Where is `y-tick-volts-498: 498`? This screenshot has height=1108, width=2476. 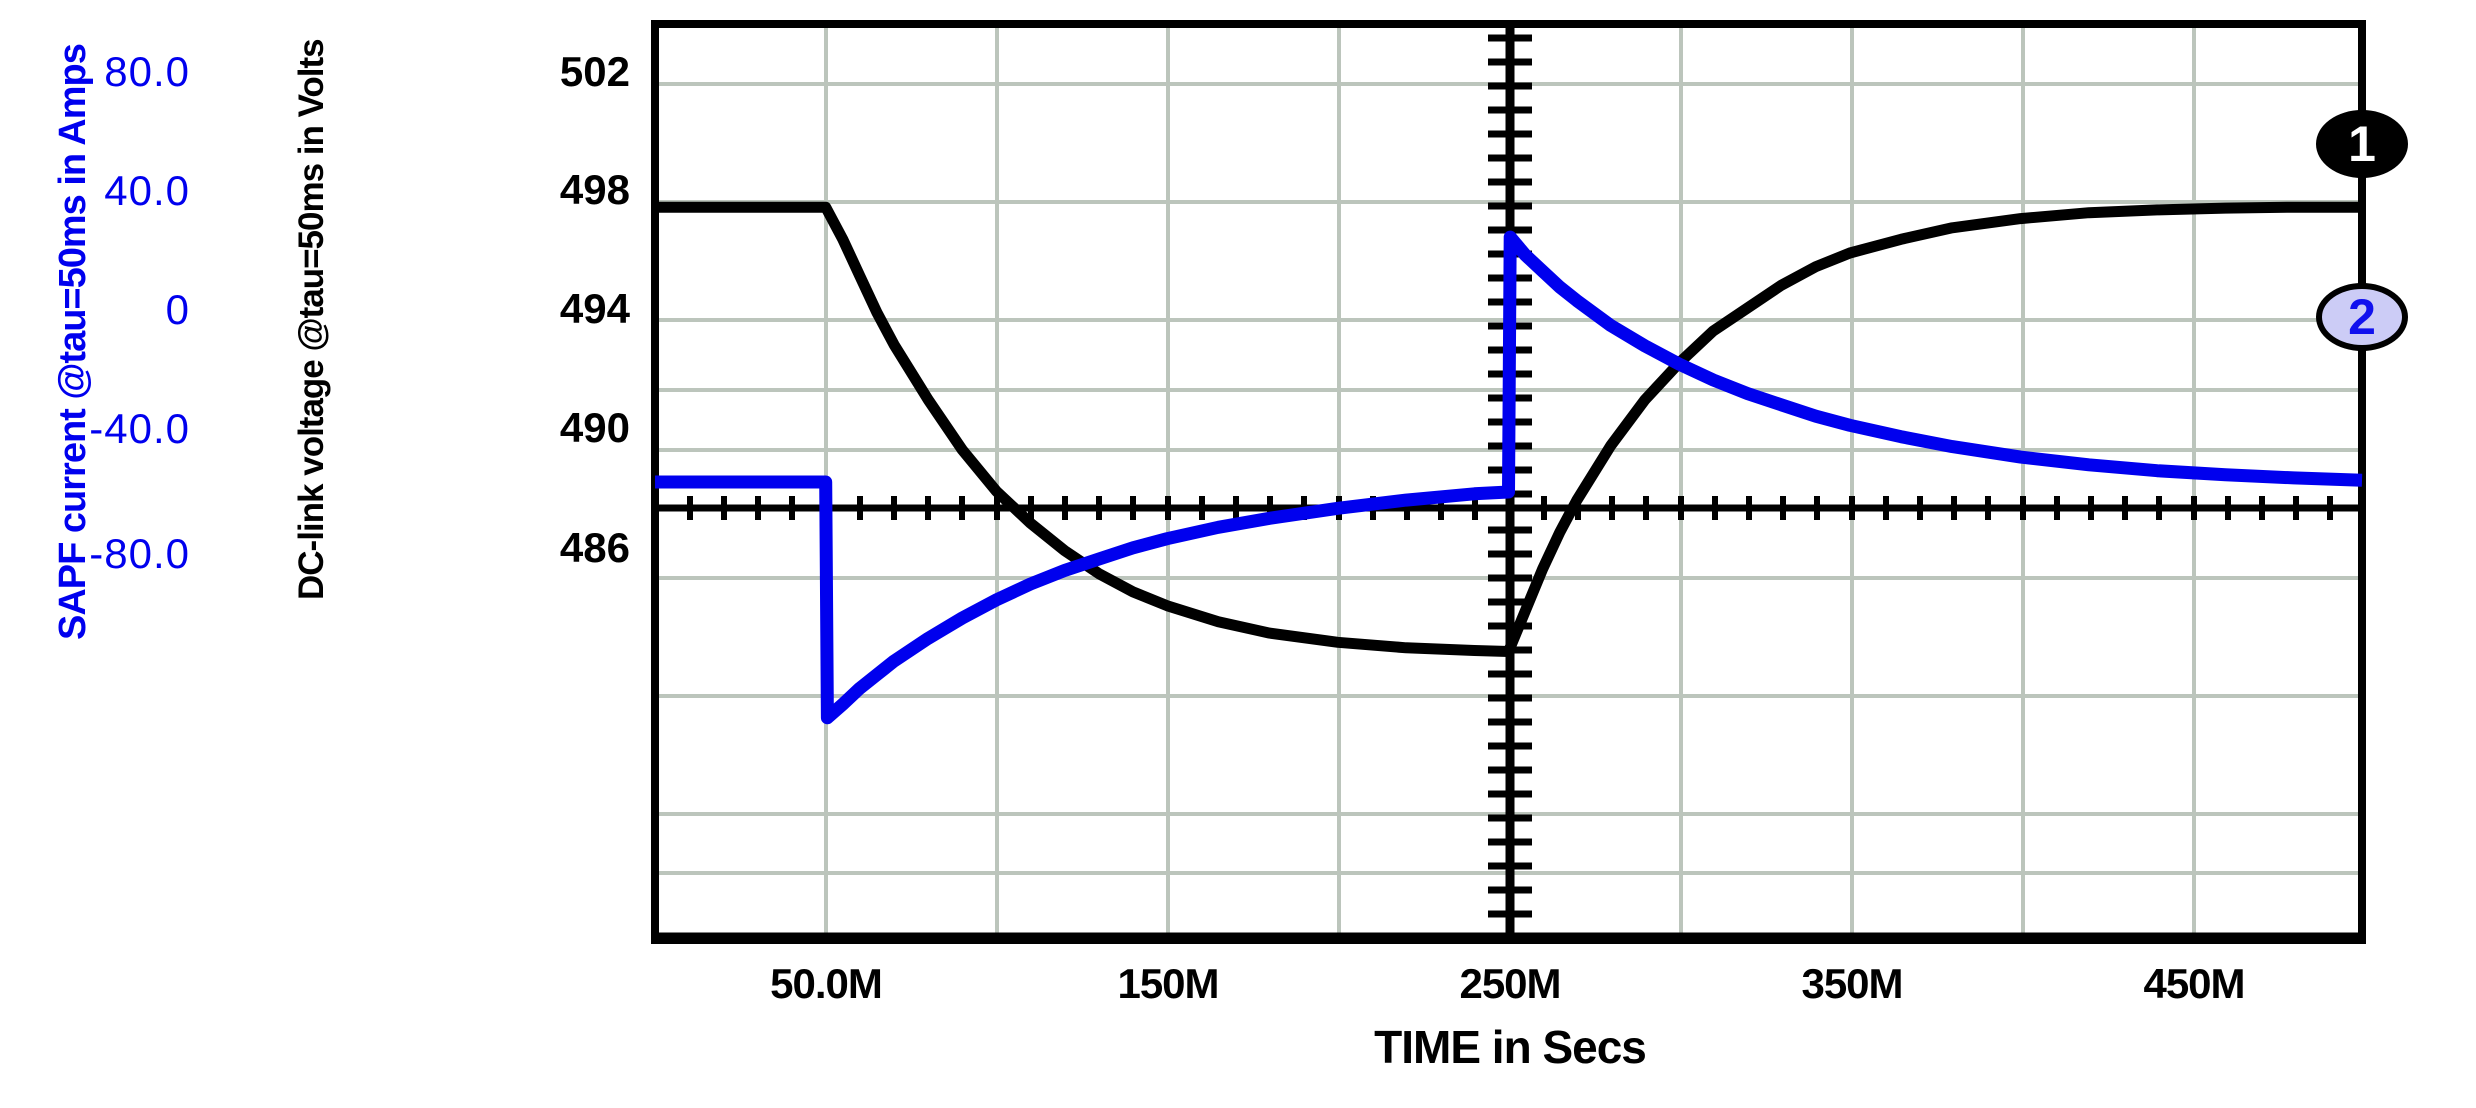 y-tick-volts-498: 498 is located at coordinates (594, 189).